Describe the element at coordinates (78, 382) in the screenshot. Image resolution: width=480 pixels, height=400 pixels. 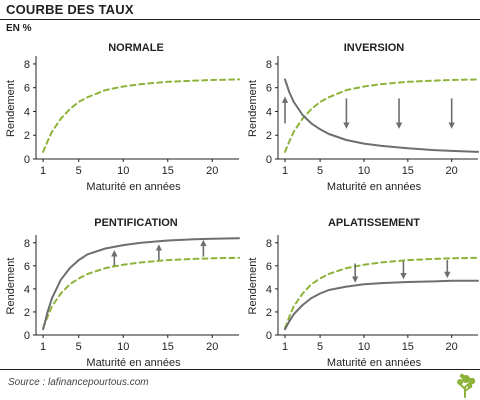
I see `source-note: Source : lafinancepourtous.com` at that location.